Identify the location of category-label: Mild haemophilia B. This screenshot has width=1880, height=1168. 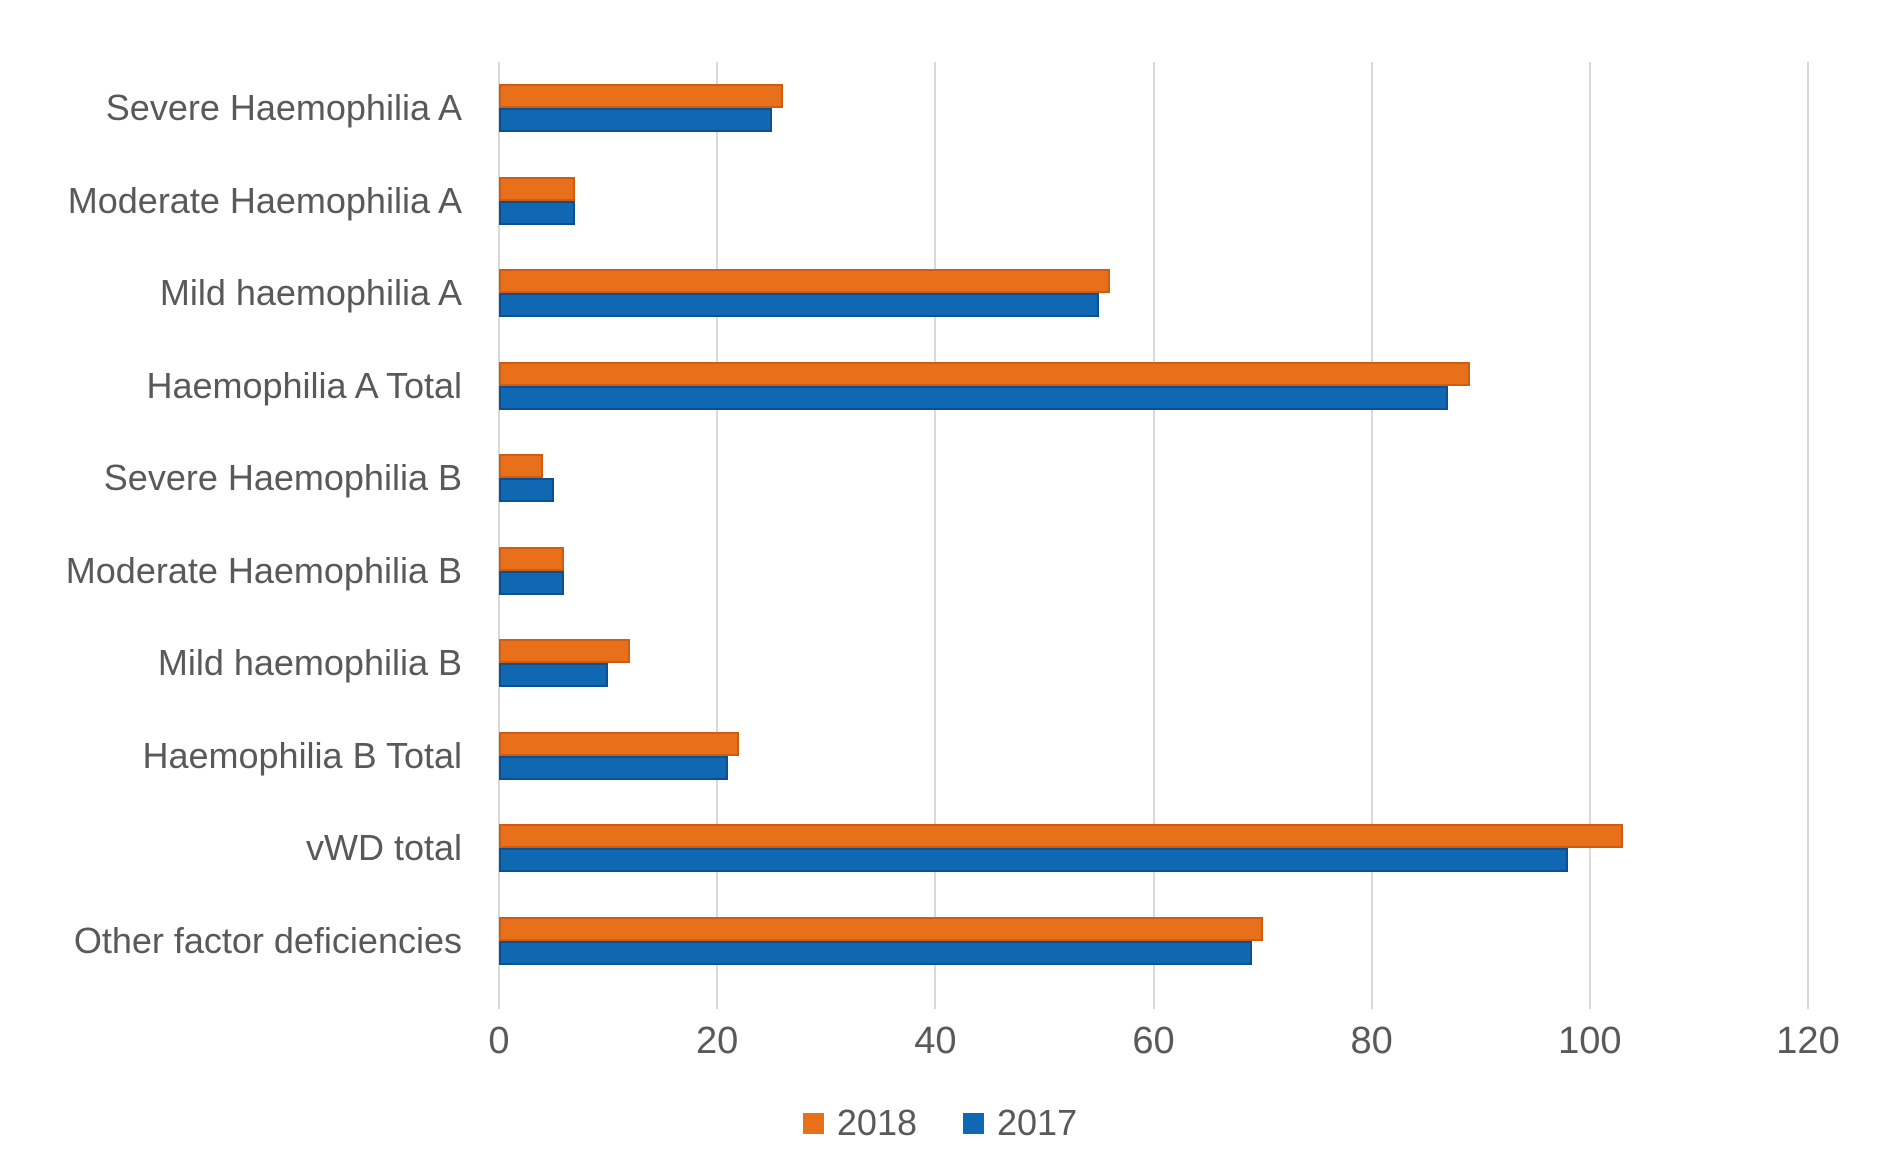
(309, 663).